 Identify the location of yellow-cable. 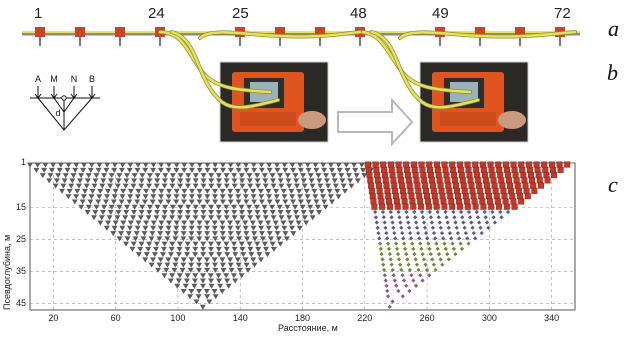
(487, 35).